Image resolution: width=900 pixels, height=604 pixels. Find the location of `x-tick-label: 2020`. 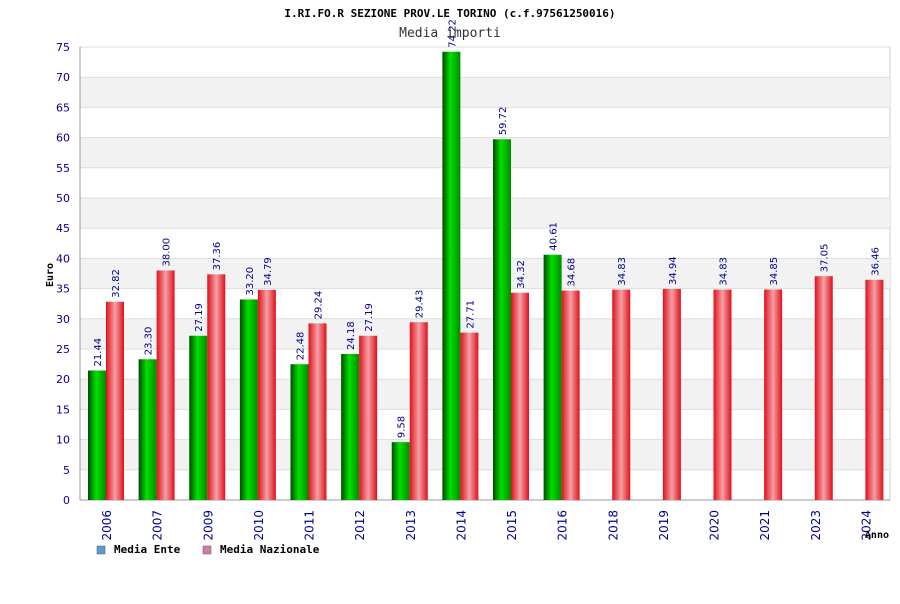

x-tick-label: 2020 is located at coordinates (715, 525).